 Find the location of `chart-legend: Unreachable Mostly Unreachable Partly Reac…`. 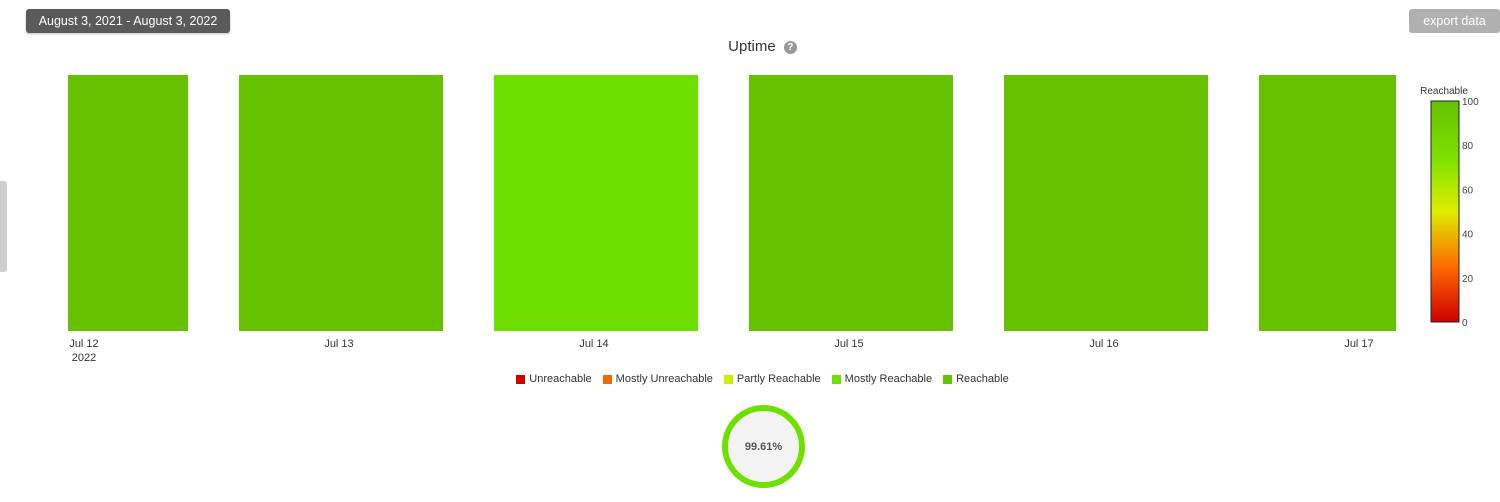

chart-legend: Unreachable Mostly Unreachable Partly Reac… is located at coordinates (750, 379).